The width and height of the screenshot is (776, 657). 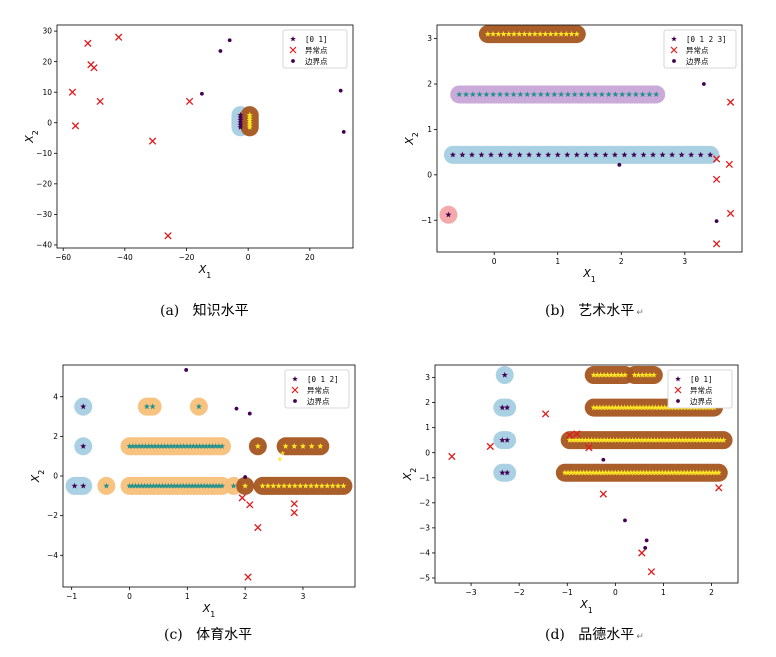 I want to click on x-tick-label: 1, so click(x=663, y=592).